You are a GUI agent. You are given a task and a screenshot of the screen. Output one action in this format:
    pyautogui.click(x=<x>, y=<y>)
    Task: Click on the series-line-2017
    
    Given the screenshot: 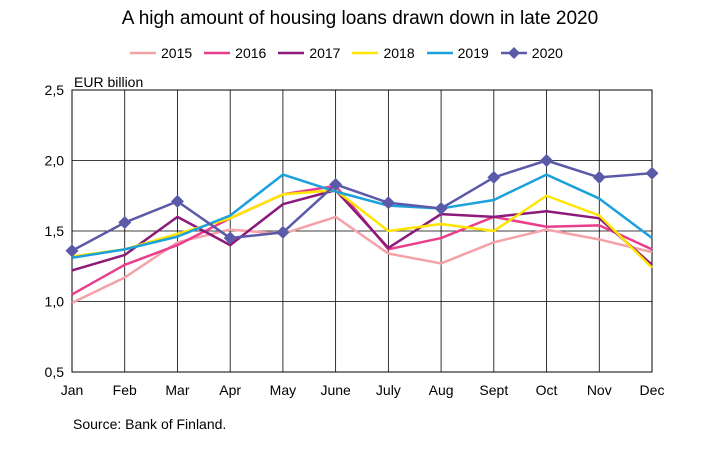 What is the action you would take?
    pyautogui.click(x=362, y=230)
    